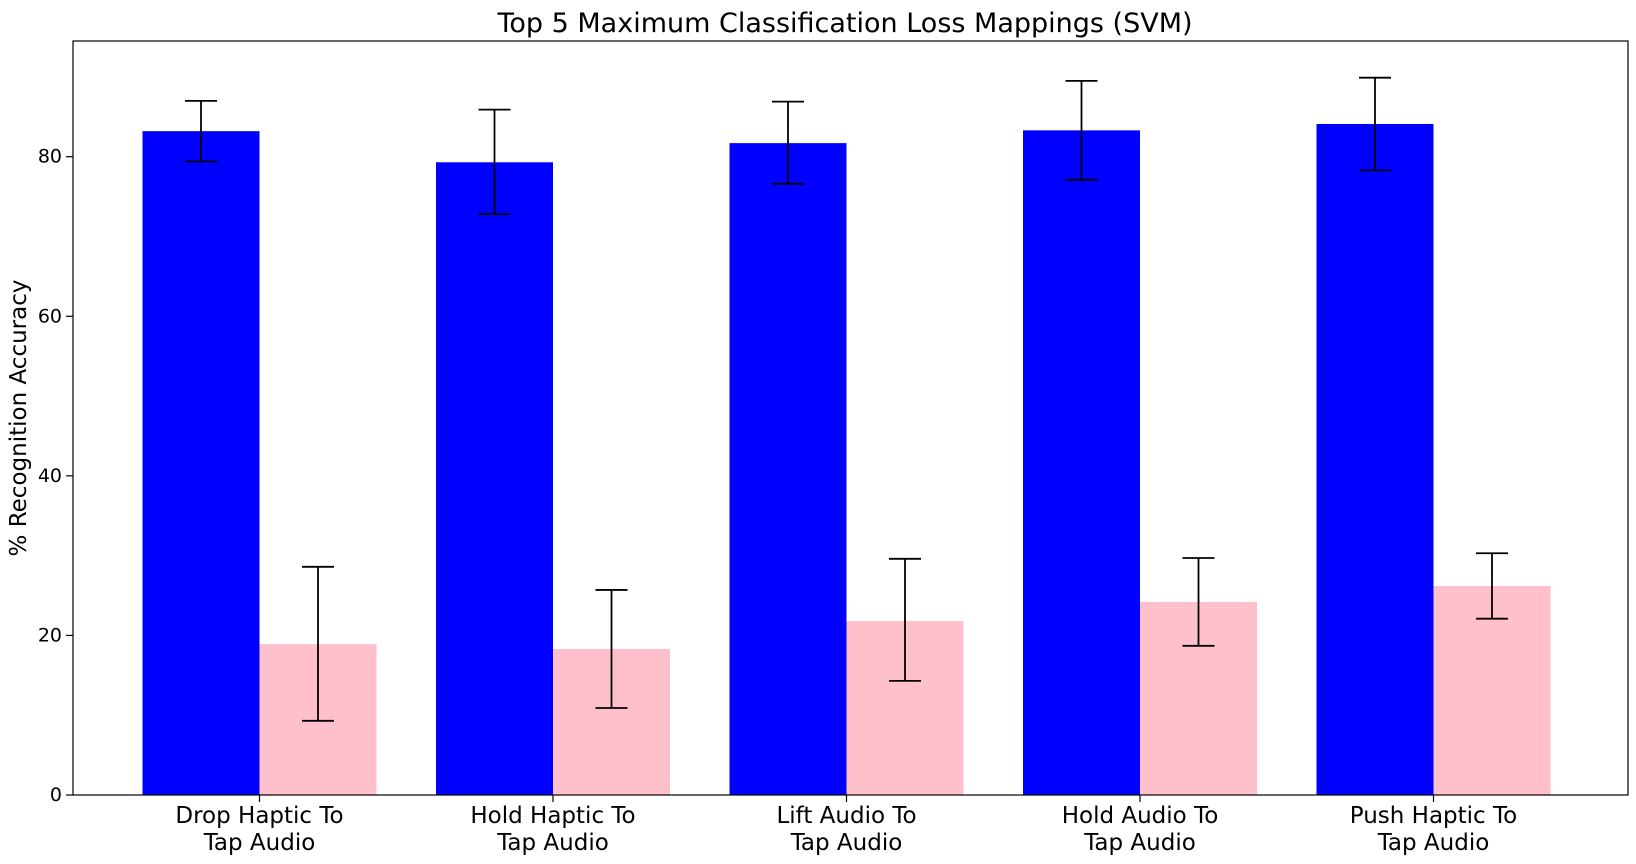  Describe the element at coordinates (50, 476) in the screenshot. I see `y-tick-label: 40` at that location.